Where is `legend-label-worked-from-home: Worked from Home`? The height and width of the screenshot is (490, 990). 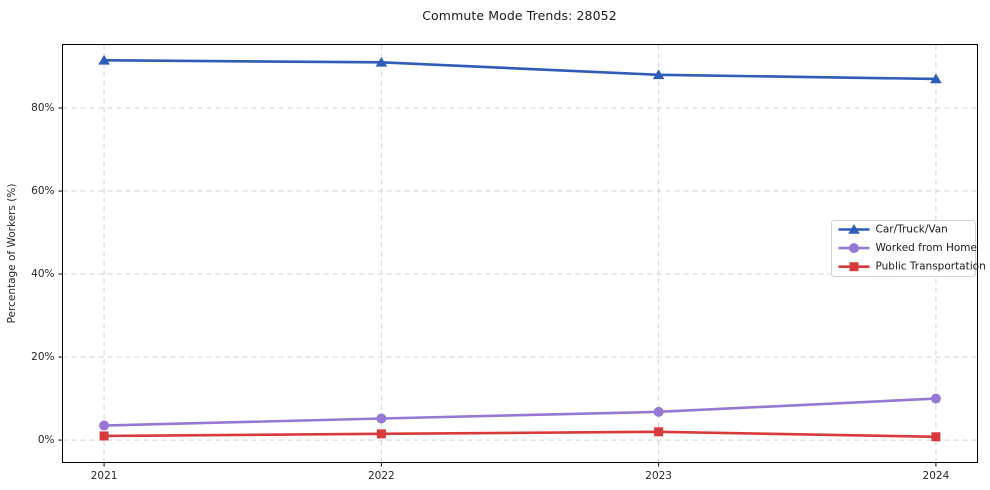 legend-label-worked-from-home: Worked from Home is located at coordinates (926, 248).